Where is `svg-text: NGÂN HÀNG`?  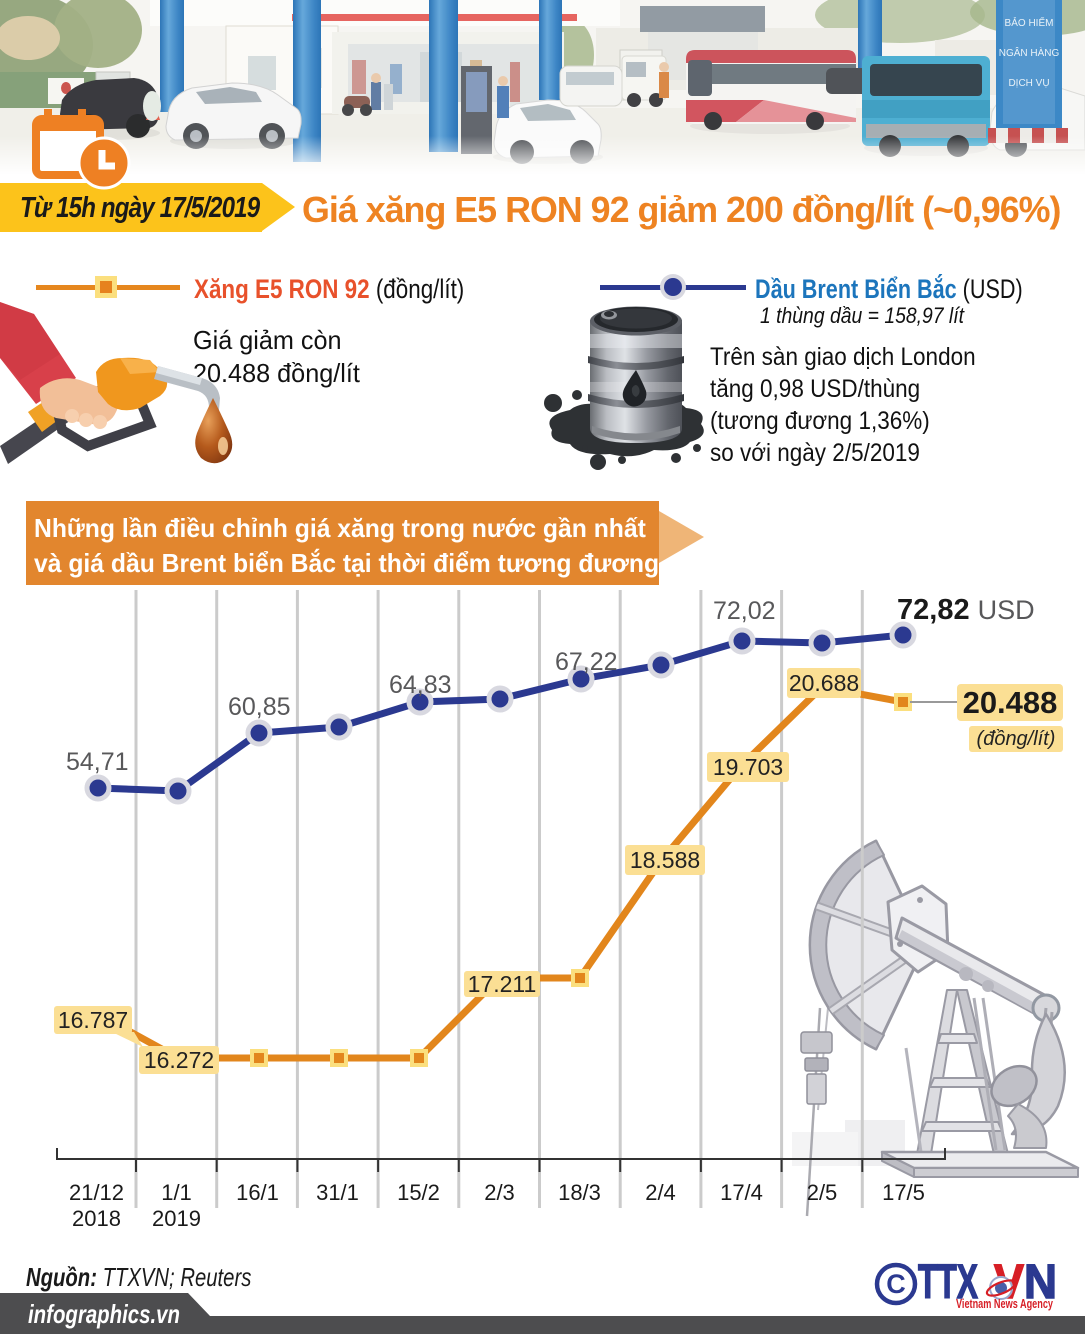
svg-text: NGÂN HÀNG is located at coordinates (1029, 52).